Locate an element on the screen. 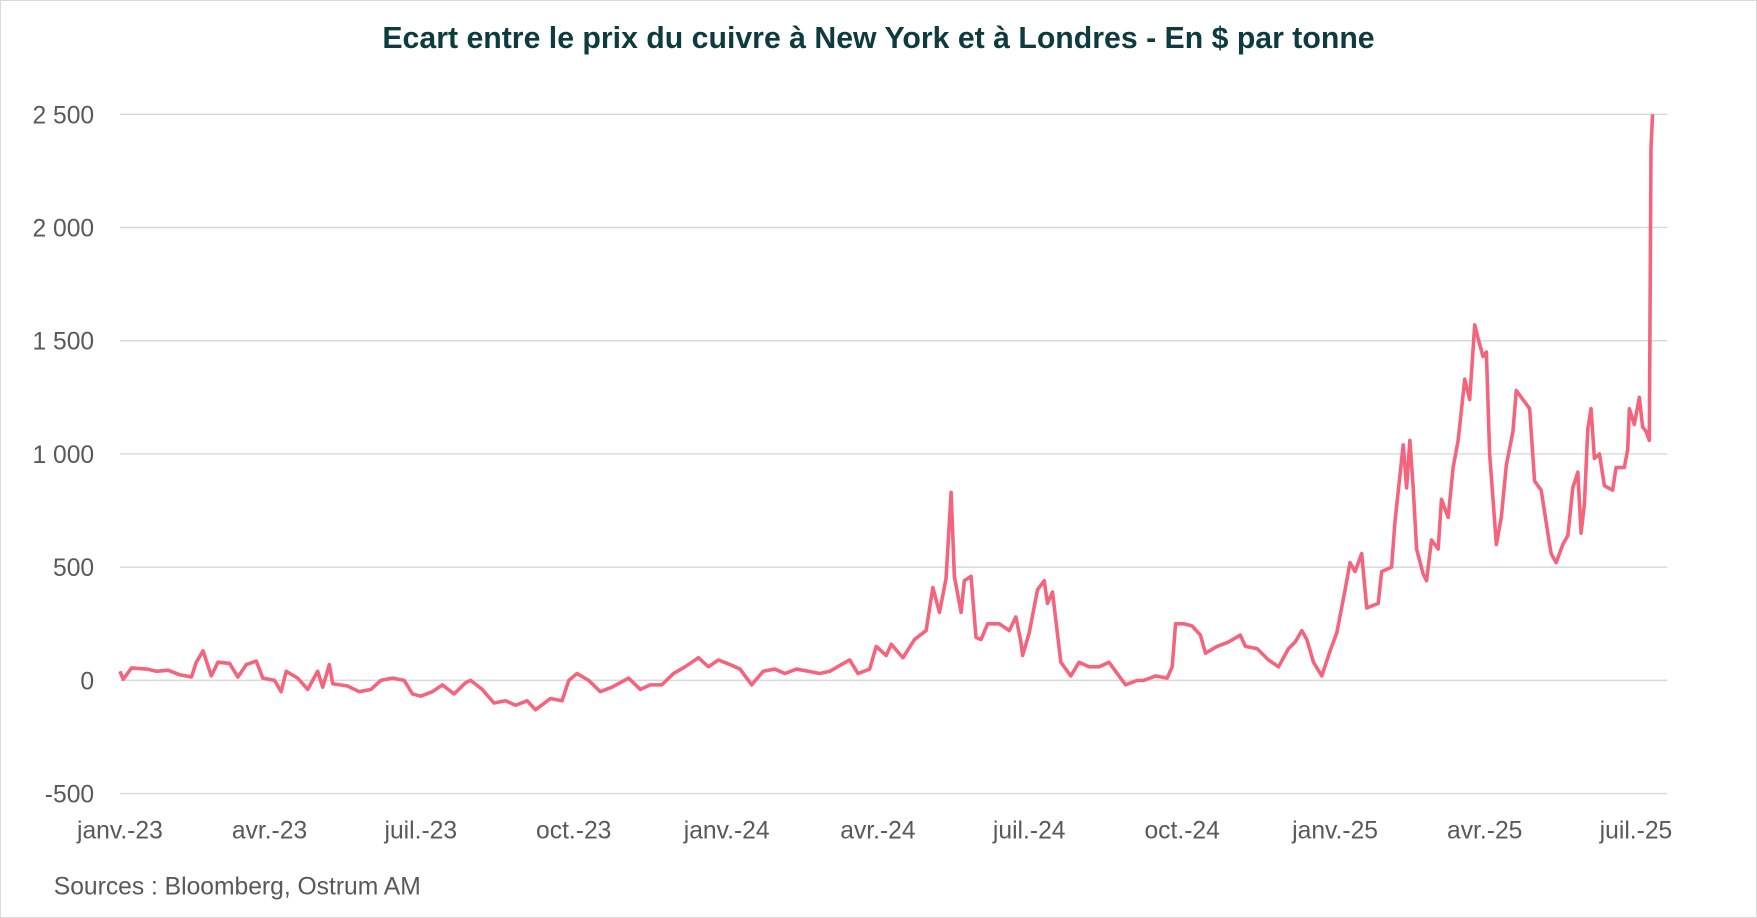 This screenshot has width=1757, height=918. y-tick-label: 0 is located at coordinates (87, 681).